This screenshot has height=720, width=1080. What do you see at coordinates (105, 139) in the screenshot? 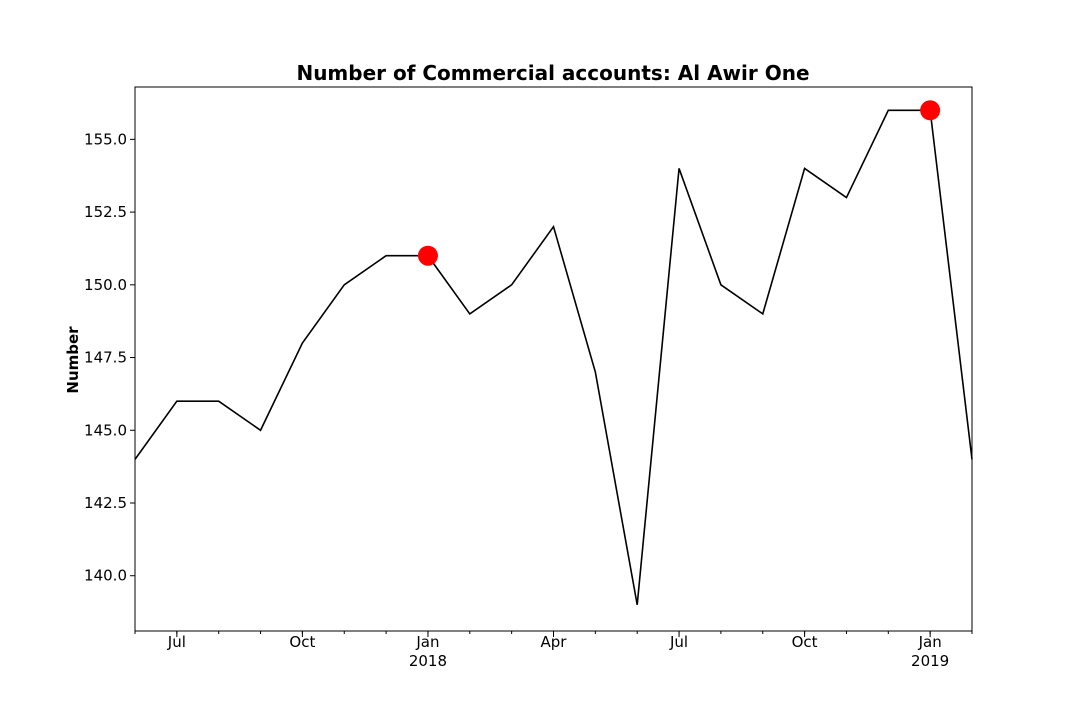
I see `y-tick-label: 155.0` at bounding box center [105, 139].